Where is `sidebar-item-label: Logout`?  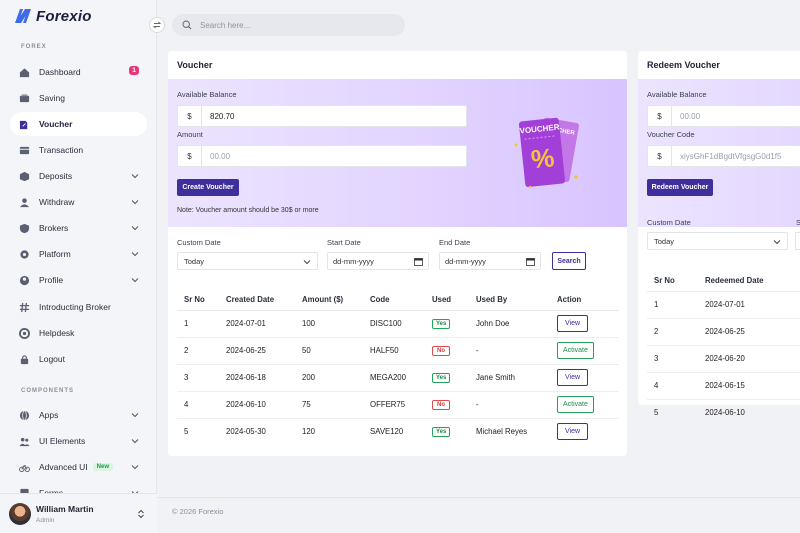
sidebar-item-label: Logout is located at coordinates (52, 359).